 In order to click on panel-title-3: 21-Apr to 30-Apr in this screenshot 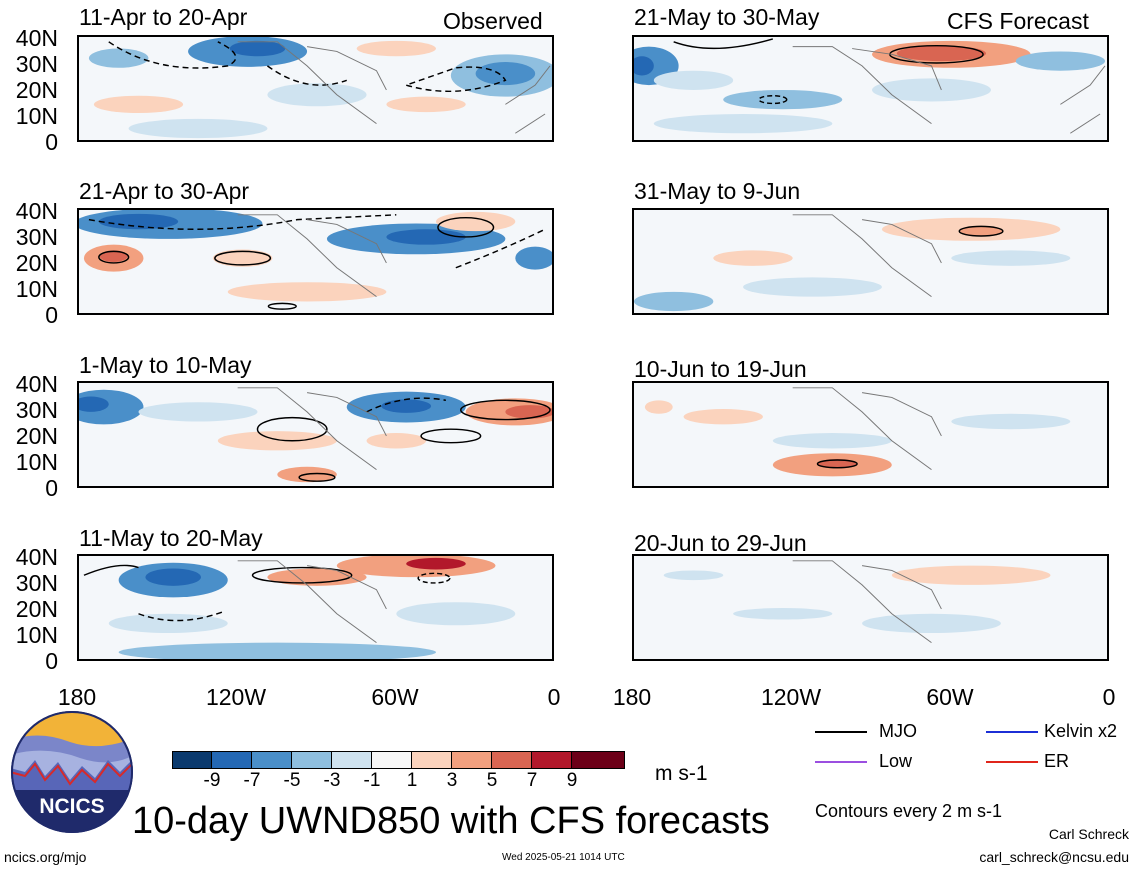, I will do `click(164, 191)`.